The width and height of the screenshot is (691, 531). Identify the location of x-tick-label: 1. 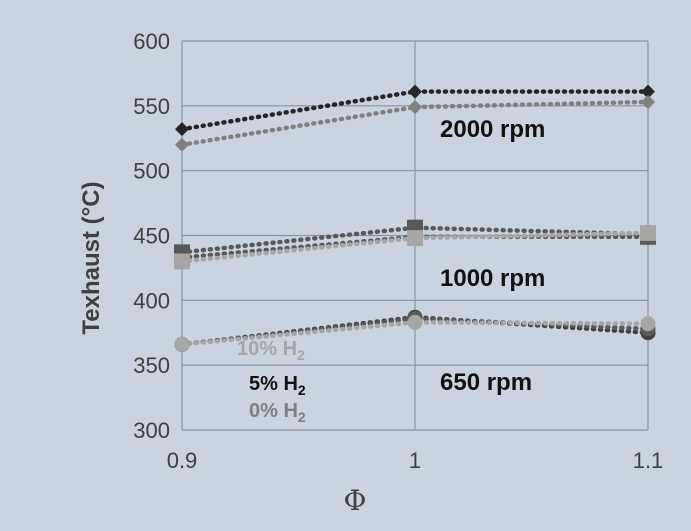
(415, 460).